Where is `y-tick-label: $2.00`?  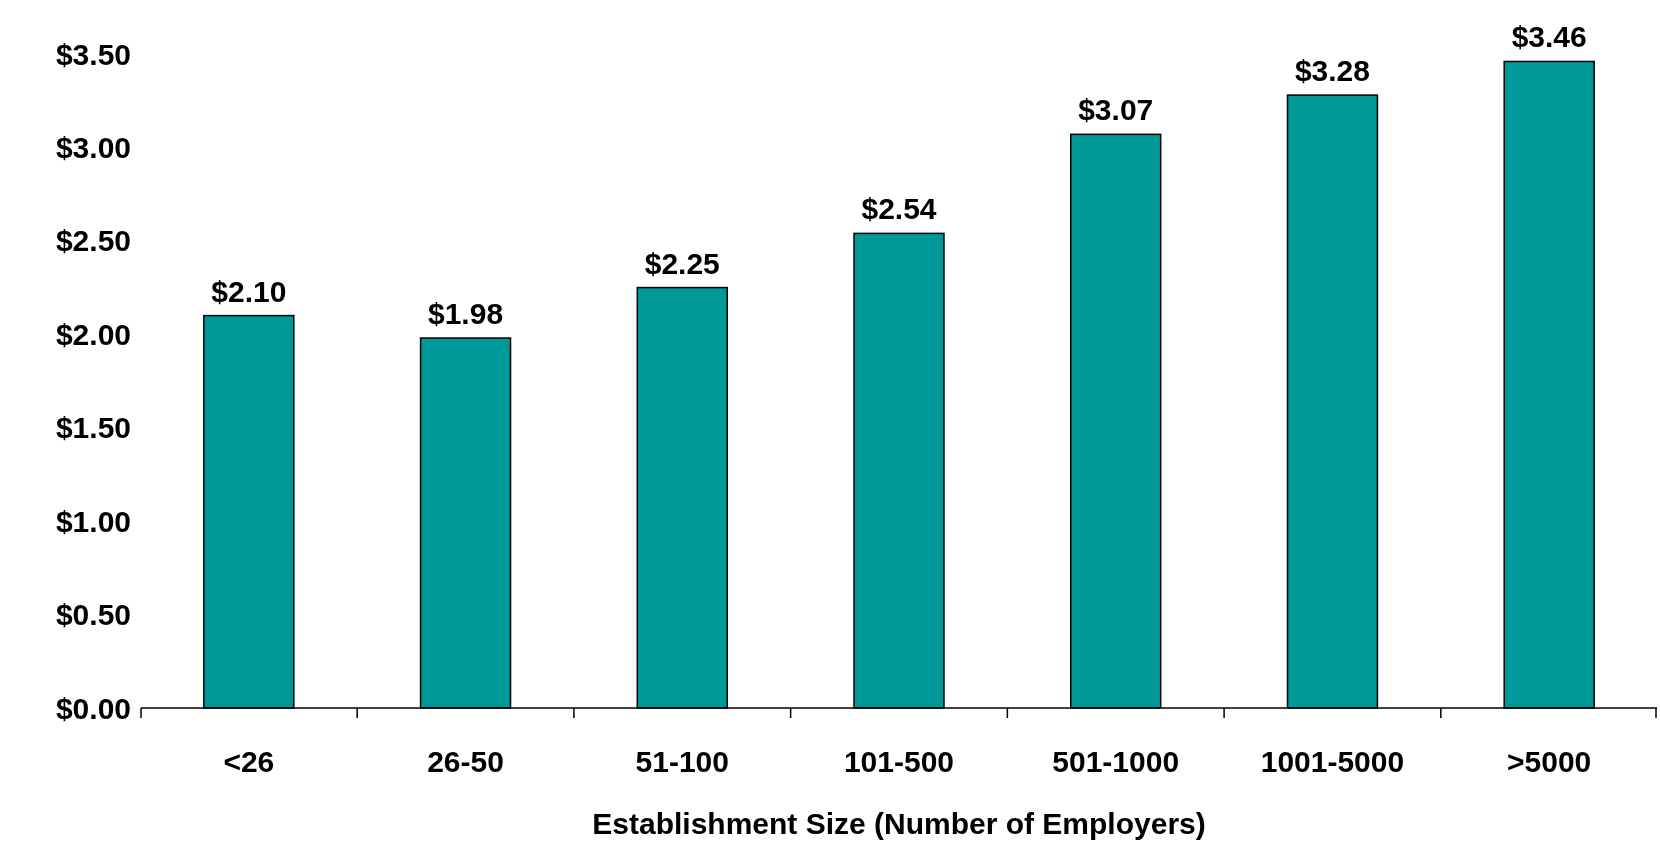
y-tick-label: $2.00 is located at coordinates (93, 334).